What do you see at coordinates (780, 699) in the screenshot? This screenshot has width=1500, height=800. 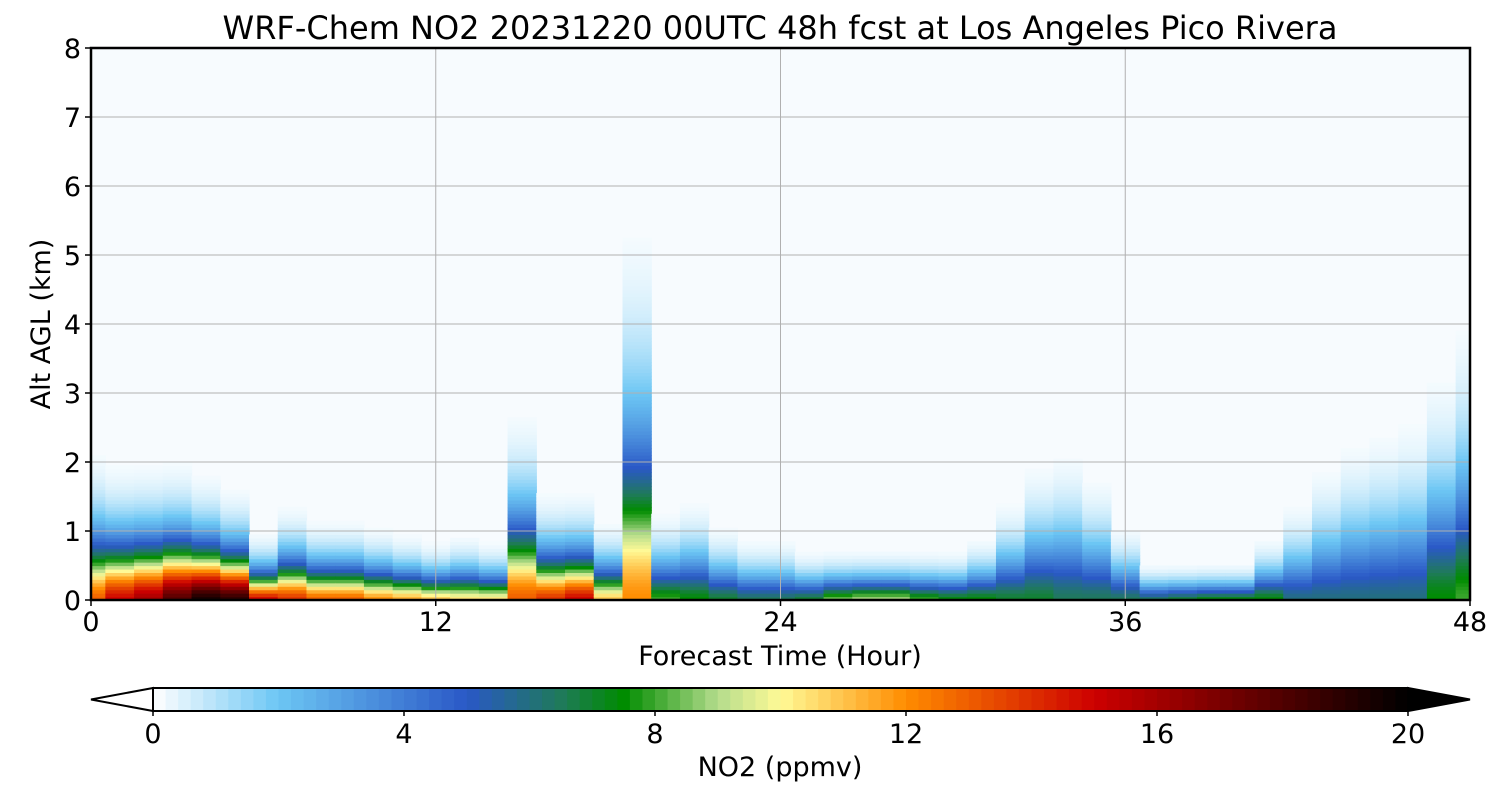 I see `colorbar` at bounding box center [780, 699].